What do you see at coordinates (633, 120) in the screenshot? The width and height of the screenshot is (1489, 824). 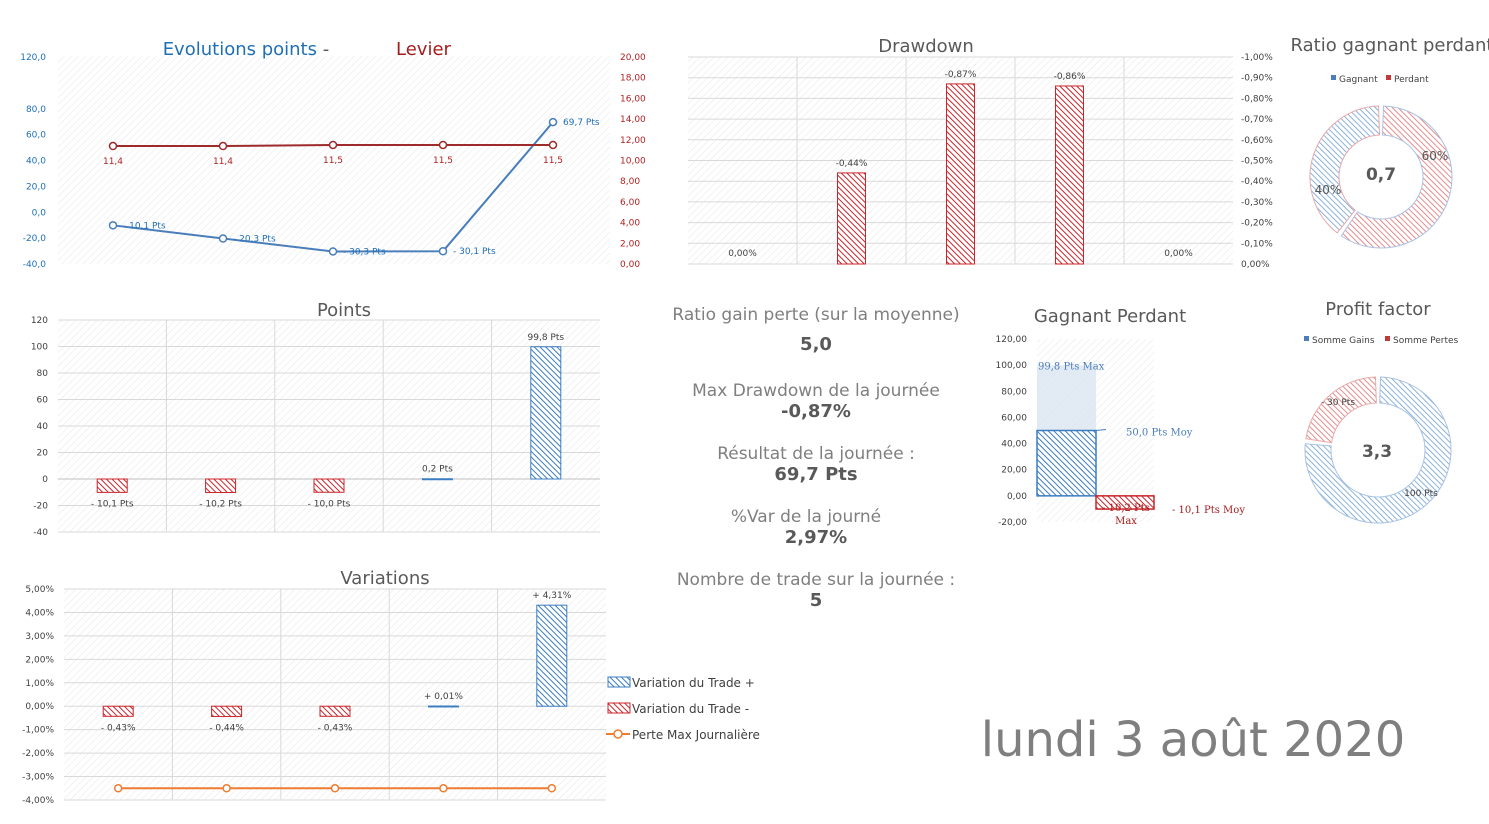 I see `evolution-right-tick: 14,00` at bounding box center [633, 120].